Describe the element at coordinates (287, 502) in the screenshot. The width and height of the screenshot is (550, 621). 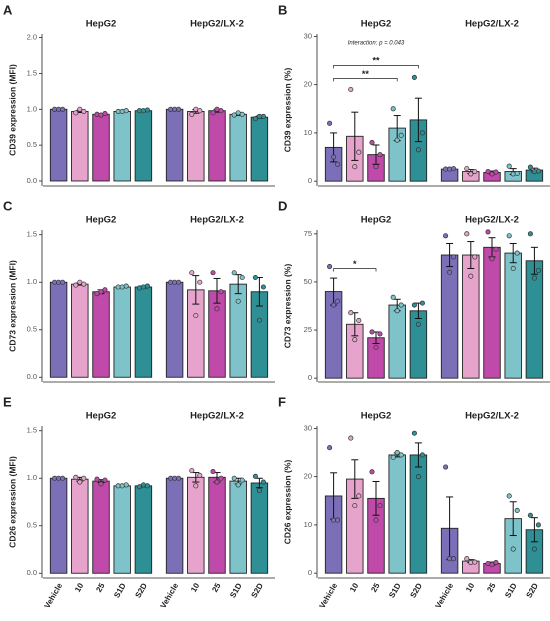
I see `y-axis-label: CD26 expression (%)` at that location.